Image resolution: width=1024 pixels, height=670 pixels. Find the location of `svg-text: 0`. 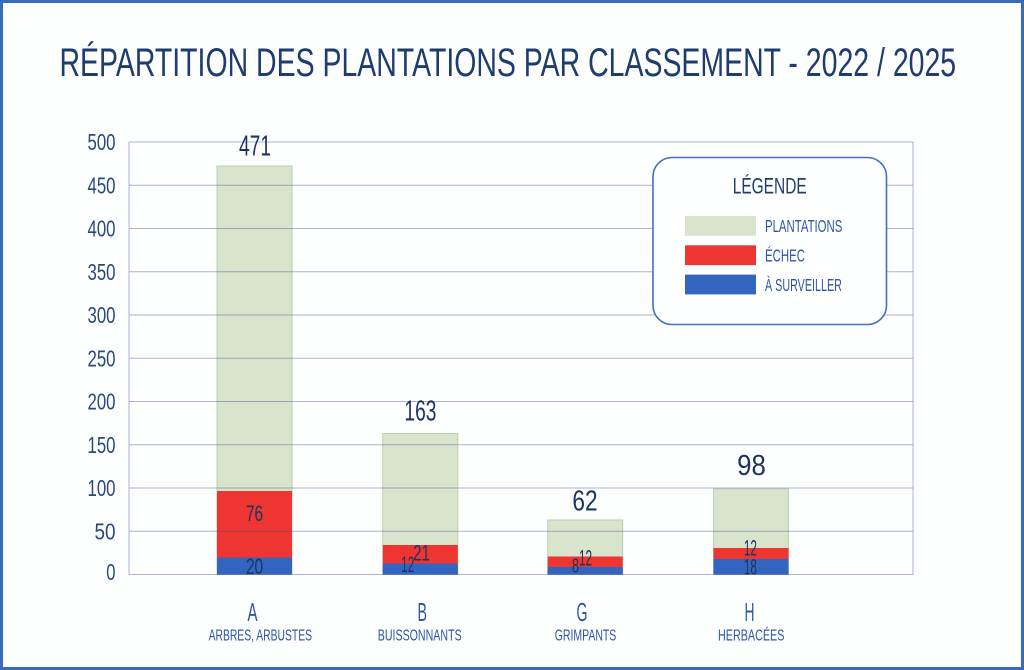

svg-text: 0 is located at coordinates (110, 572).